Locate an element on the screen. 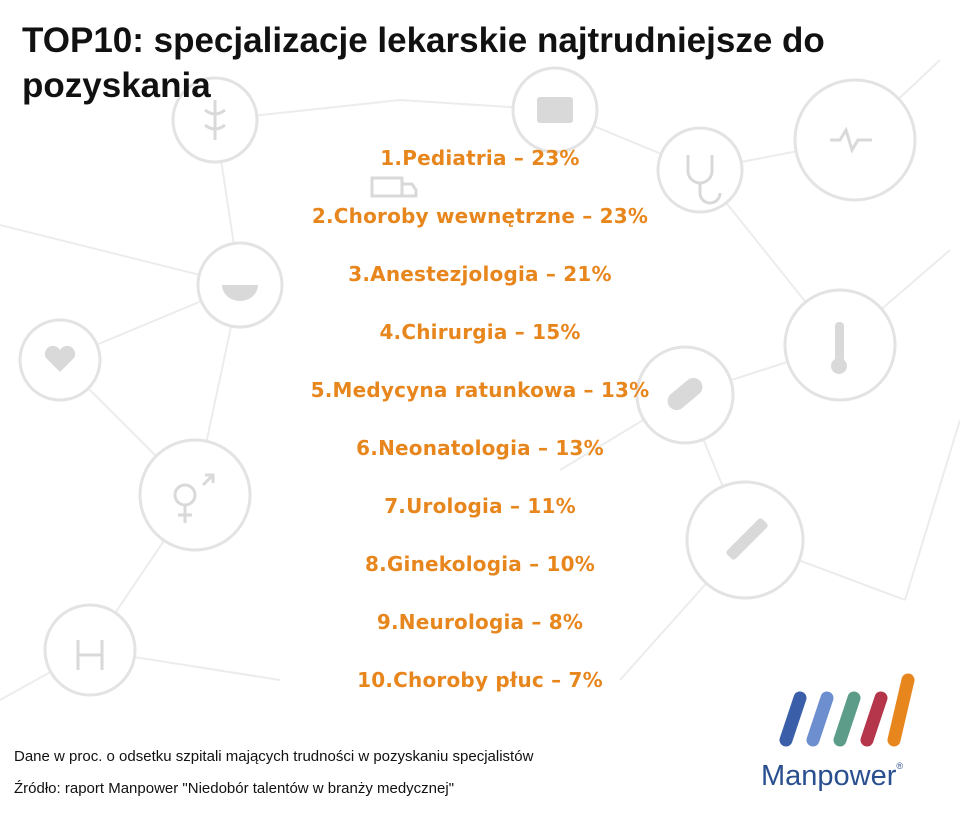 The height and width of the screenshot is (818, 960). heart-monitor-icon is located at coordinates (60, 358).